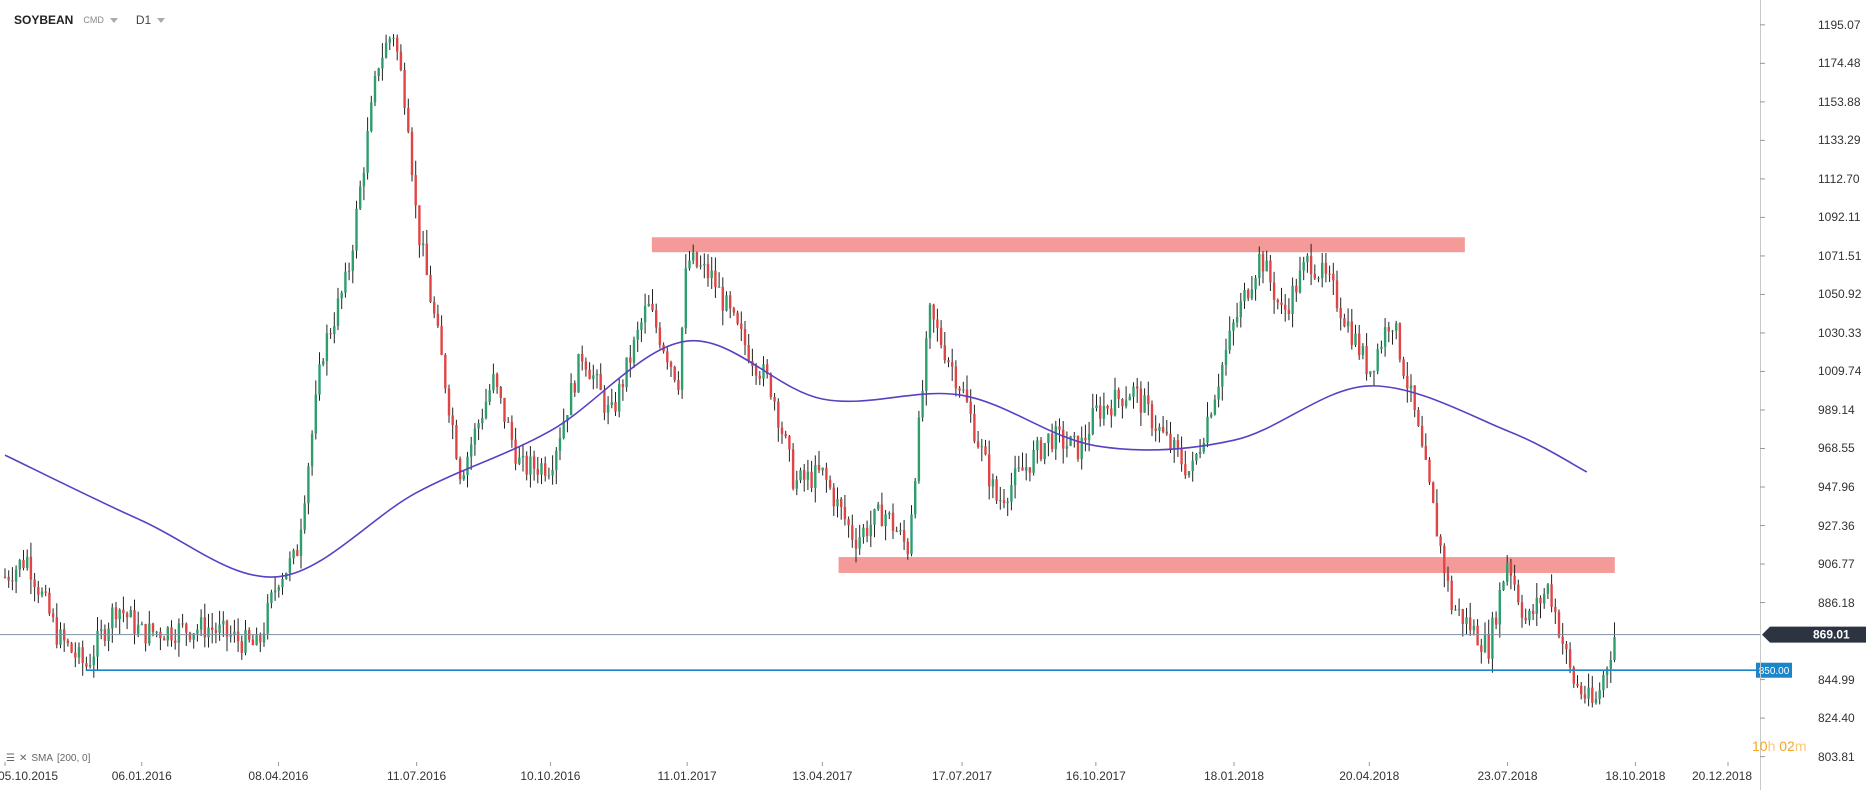 The width and height of the screenshot is (1868, 790). I want to click on timer-minutes-unit: m, so click(1800, 746).